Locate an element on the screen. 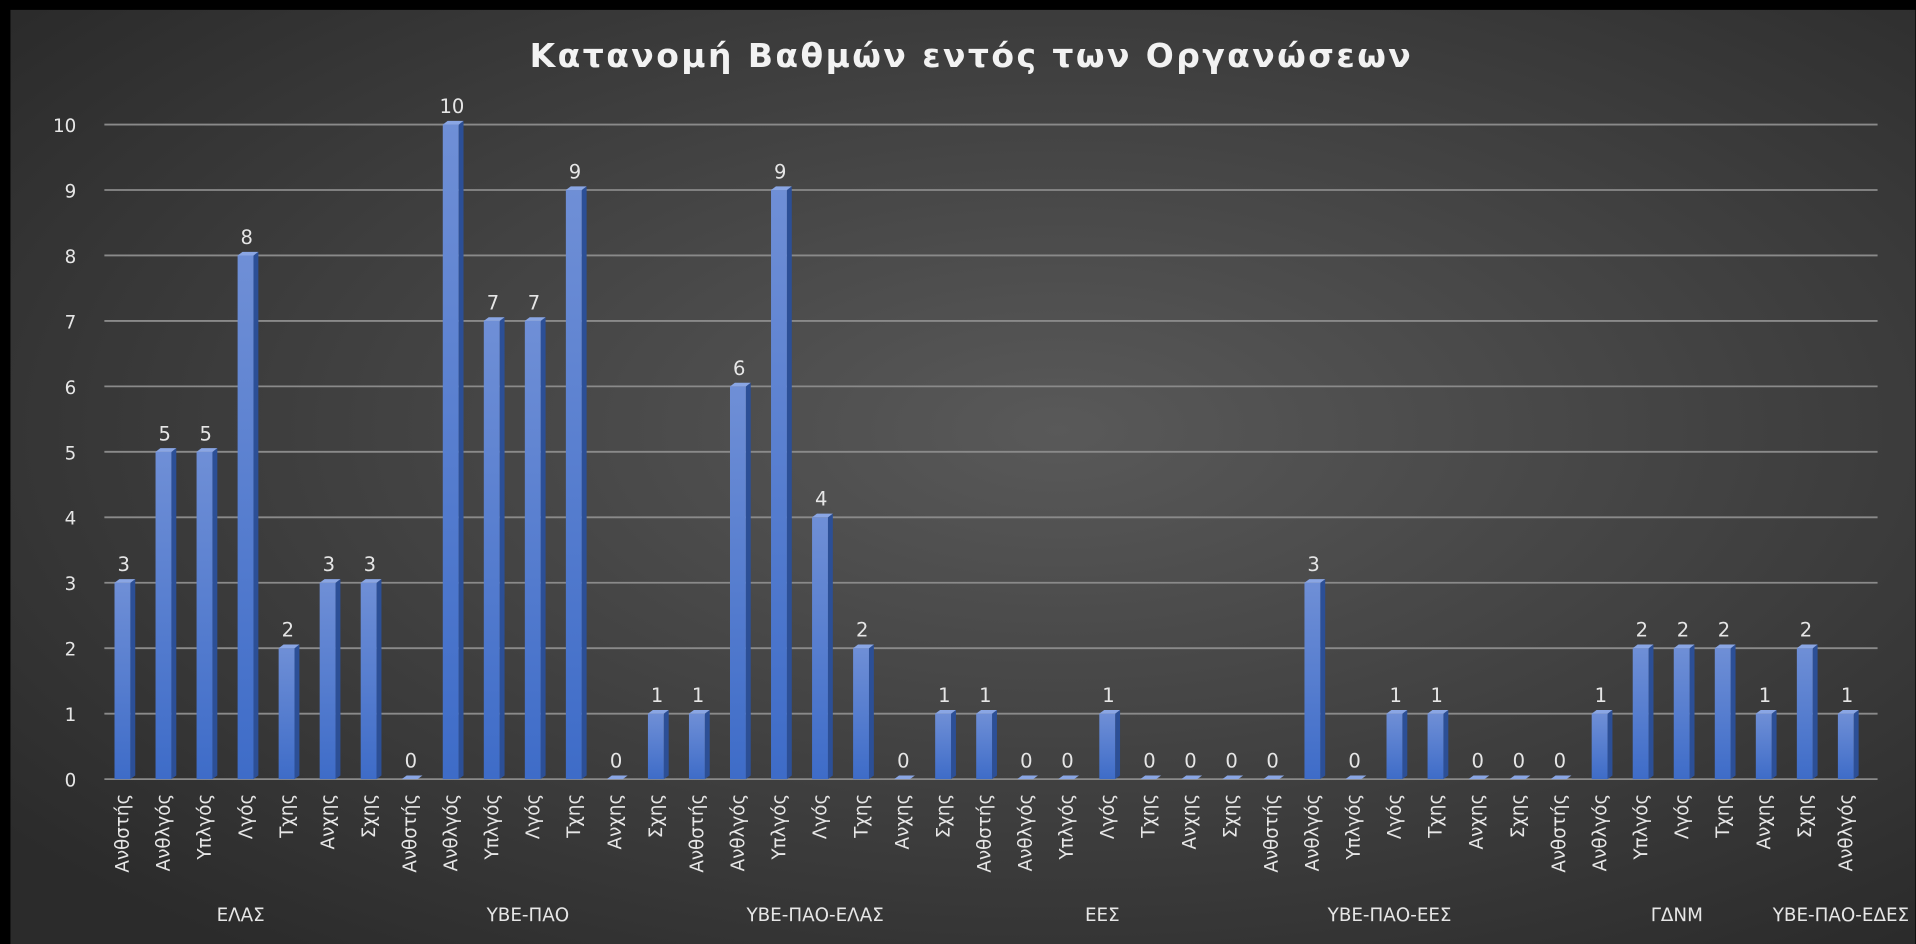 The image size is (1916, 944). value-label: 4 is located at coordinates (821, 499).